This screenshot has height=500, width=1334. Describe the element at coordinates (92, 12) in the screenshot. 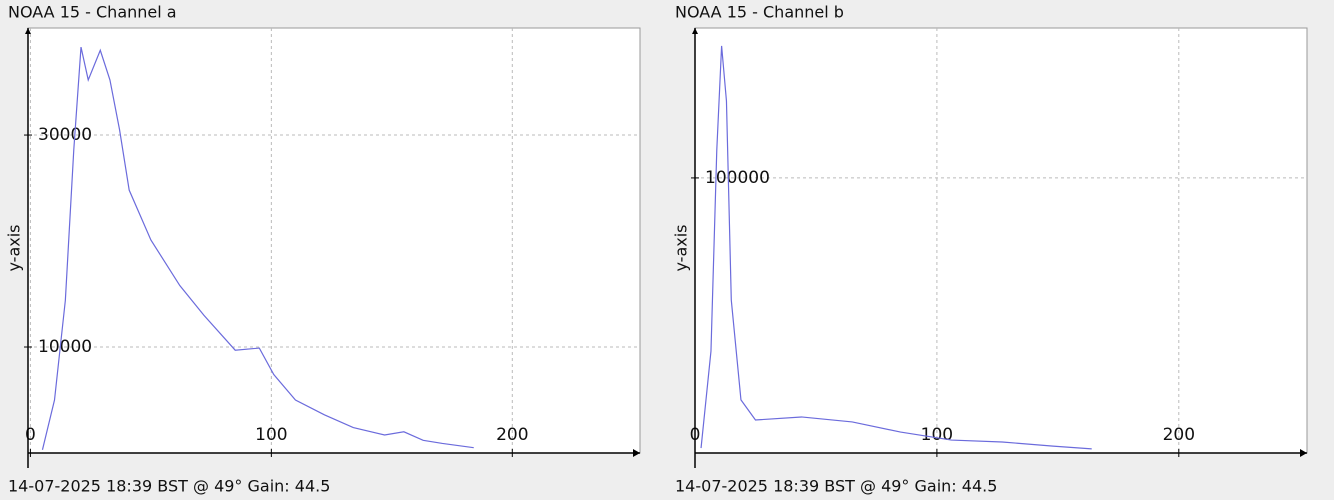

I see `chart-title: NOAA 15 - Channel a` at that location.